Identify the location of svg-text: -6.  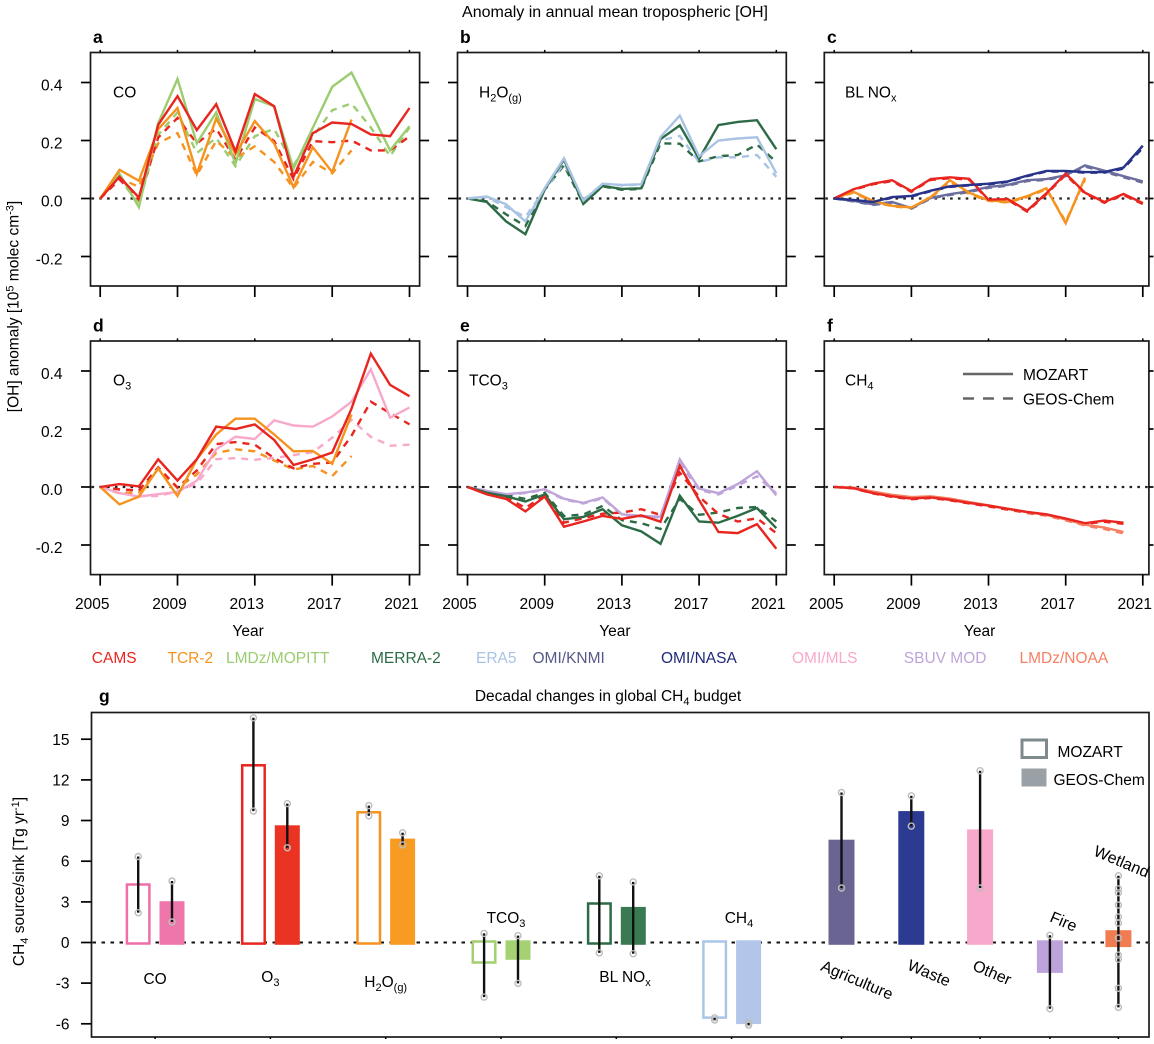
(63, 1024).